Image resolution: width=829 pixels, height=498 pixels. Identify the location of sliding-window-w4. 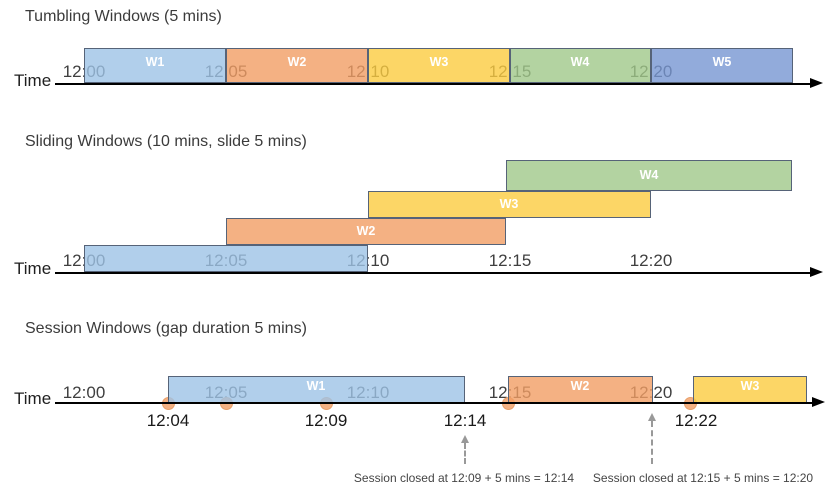
(649, 175).